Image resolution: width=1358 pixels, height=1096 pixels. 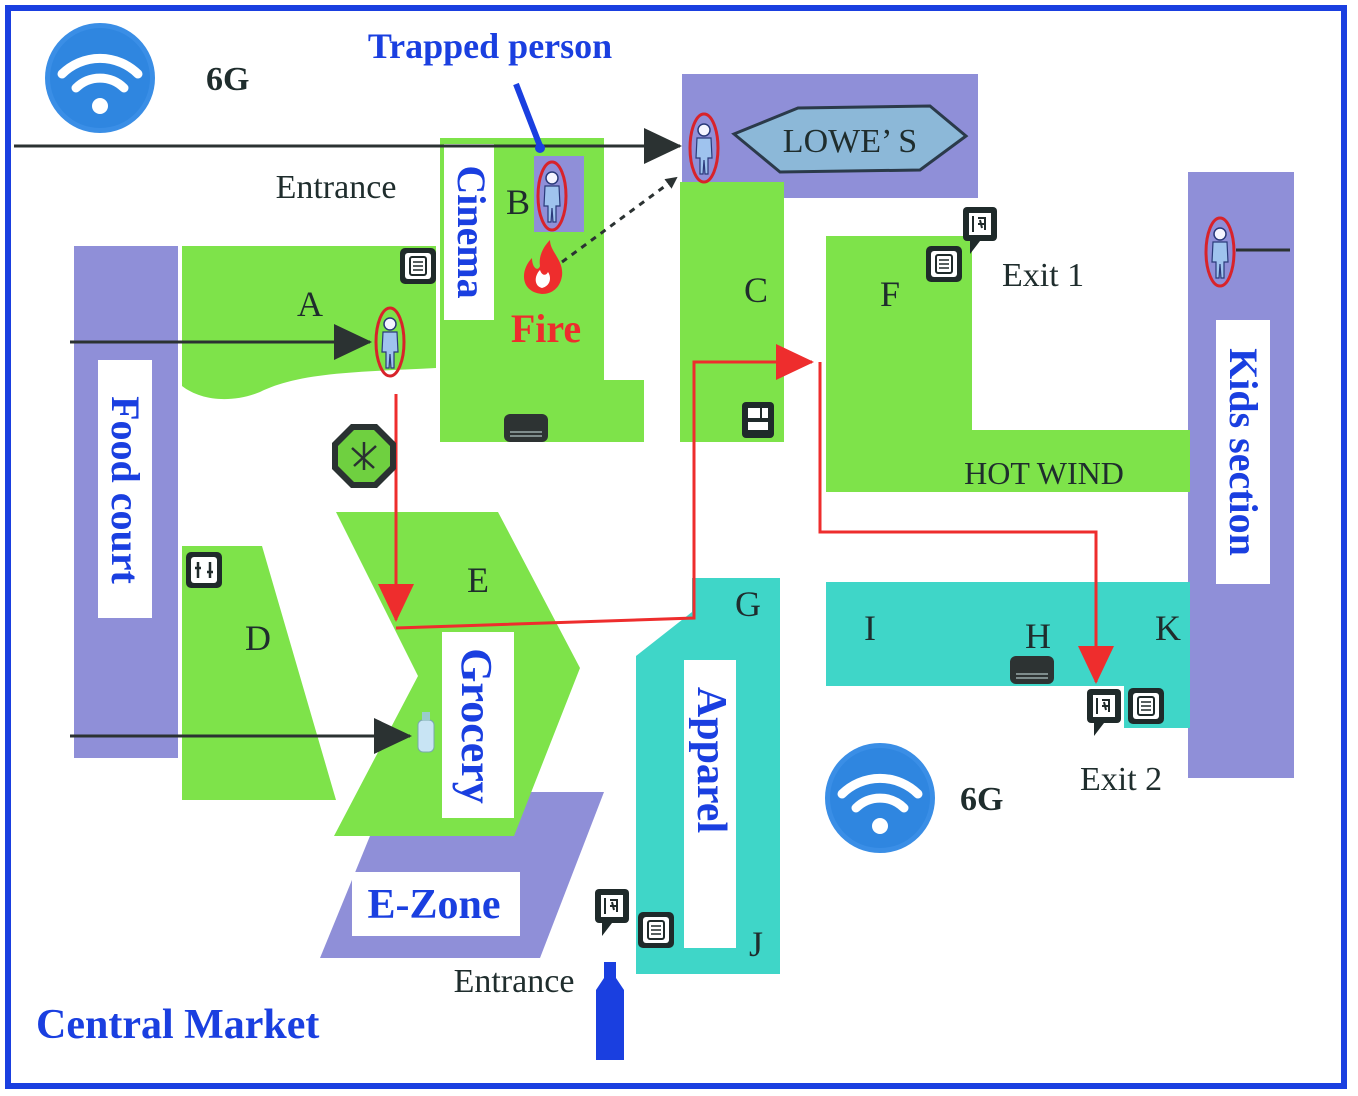 What do you see at coordinates (748, 604) in the screenshot?
I see `zone-g-letter: G` at bounding box center [748, 604].